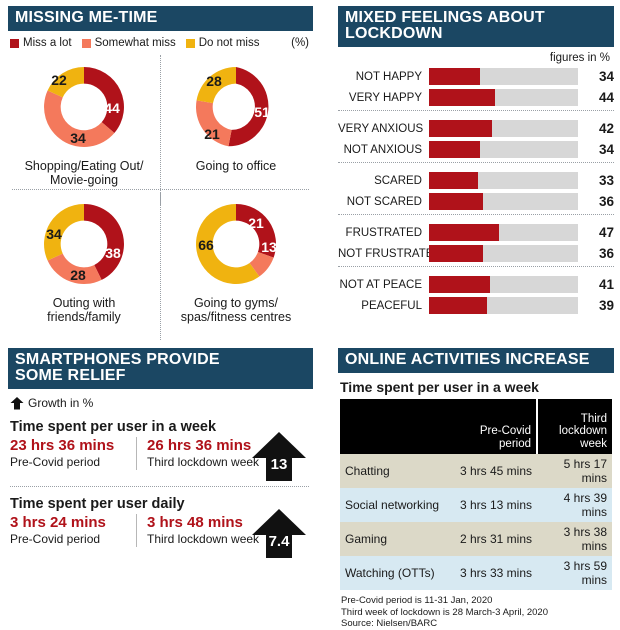 The image size is (620, 630). What do you see at coordinates (84, 173) in the screenshot?
I see `donut-label: Shopping/Eating Out/ Movie-going` at bounding box center [84, 173].